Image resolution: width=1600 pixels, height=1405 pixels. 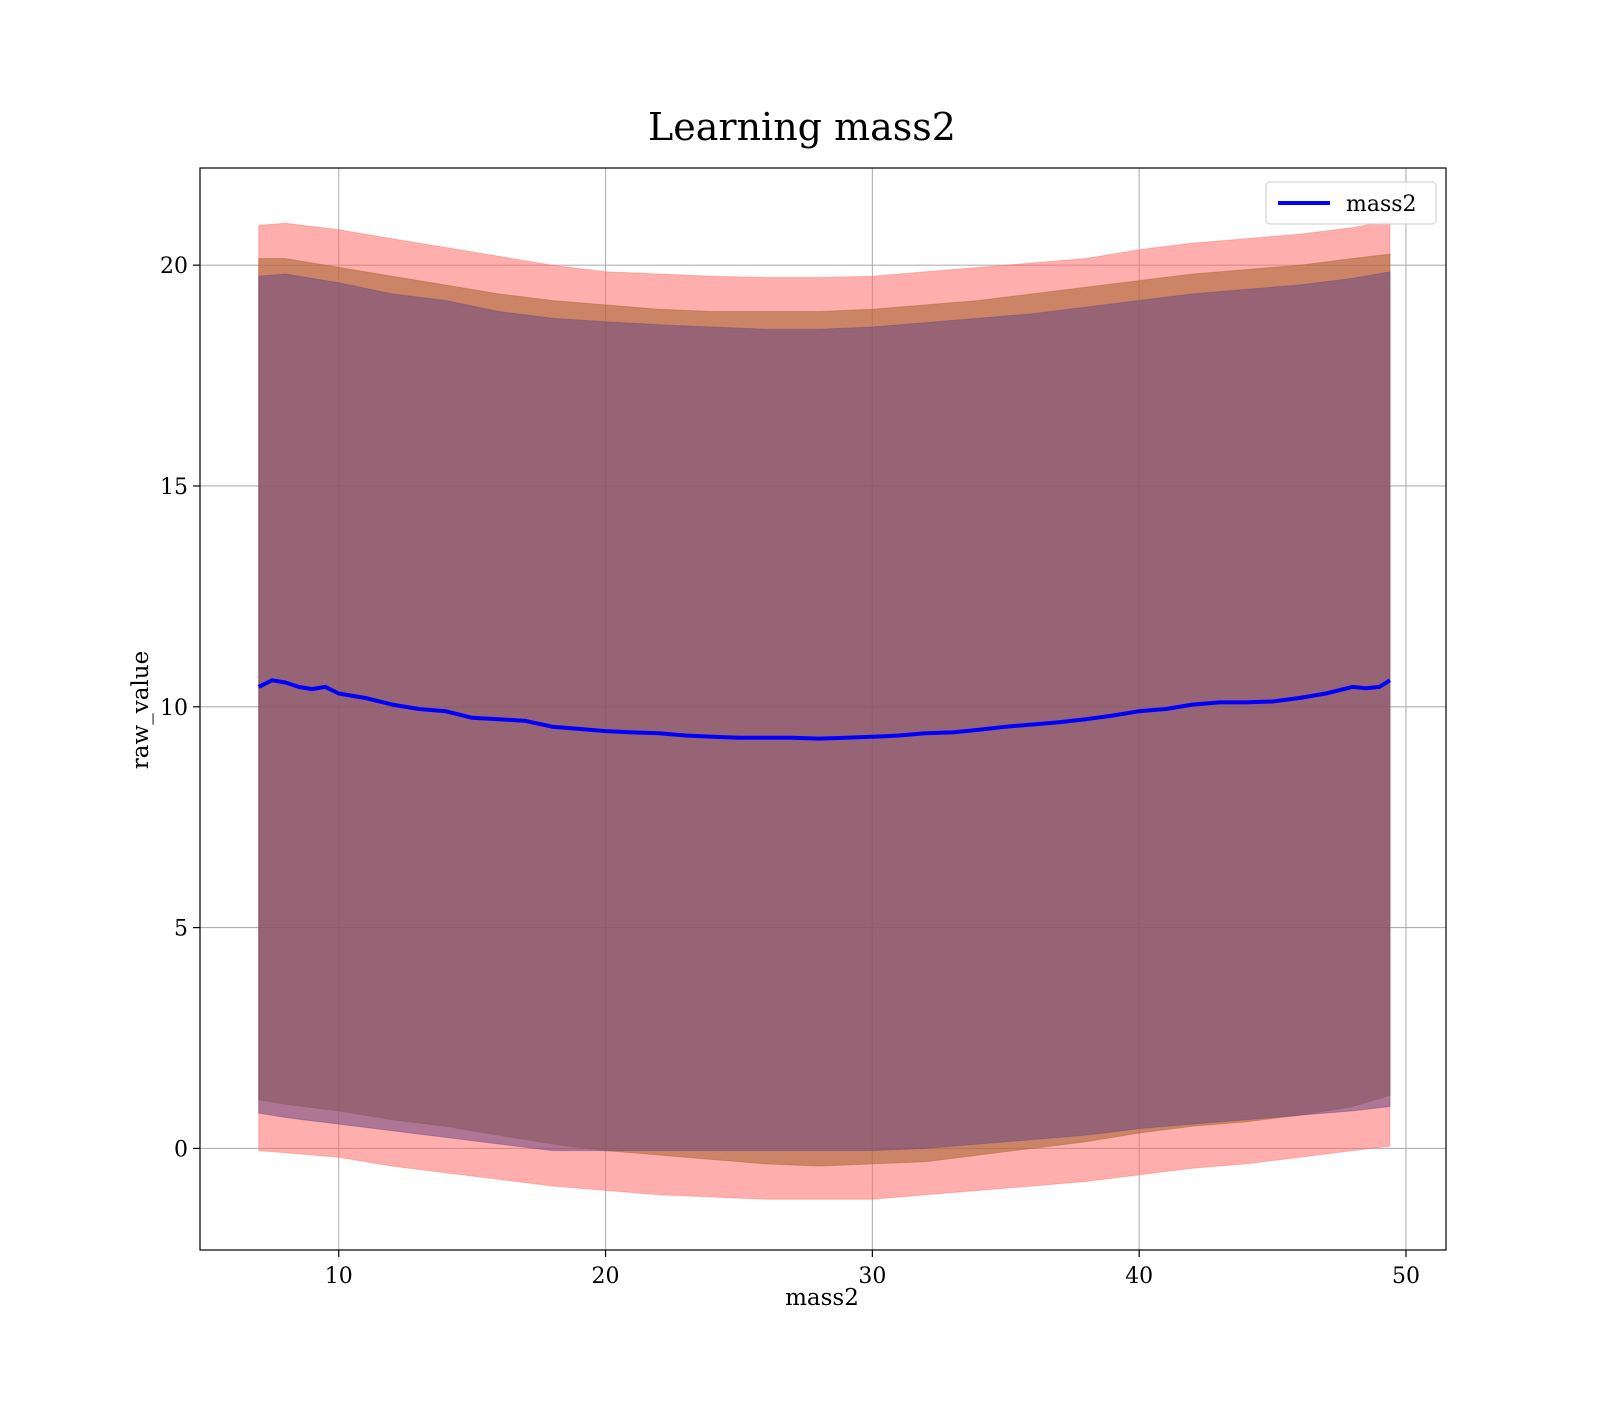 I want to click on series-line-mass2, so click(x=824, y=709).